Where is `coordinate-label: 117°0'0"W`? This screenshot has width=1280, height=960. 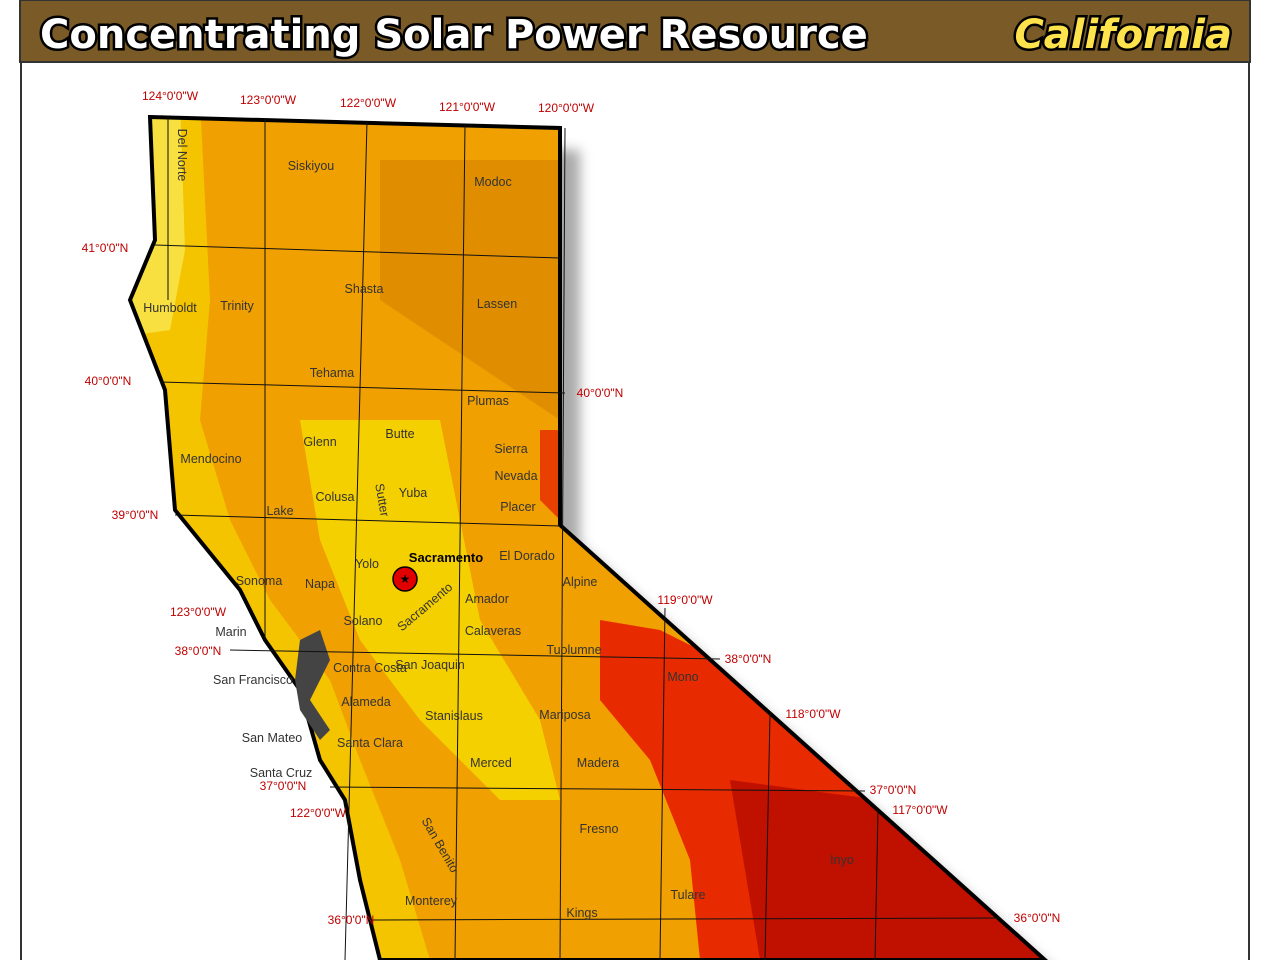 coordinate-label: 117°0'0"W is located at coordinates (920, 810).